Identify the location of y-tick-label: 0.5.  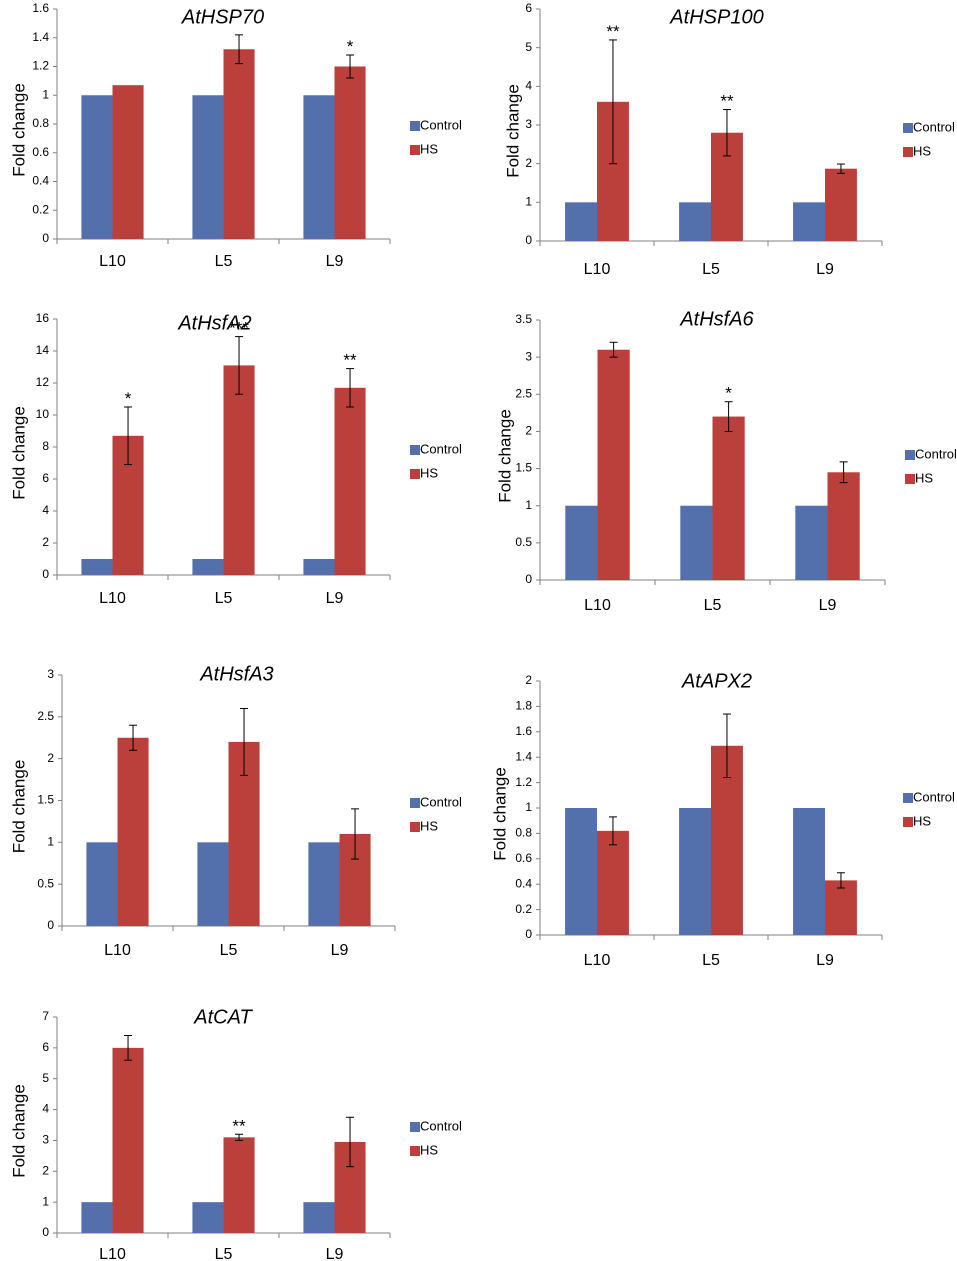
(523, 542).